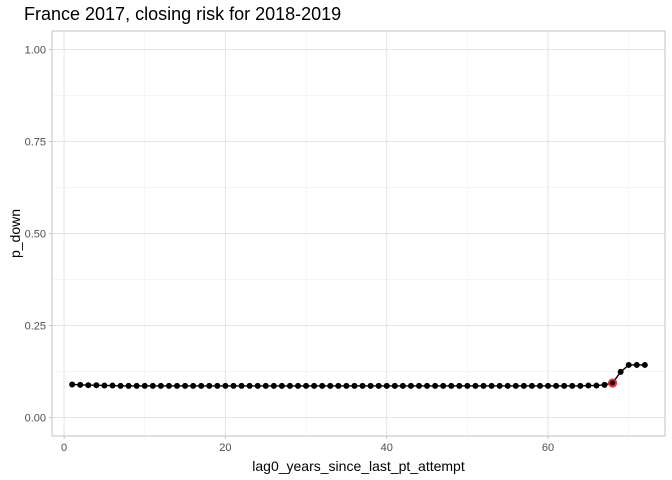 This screenshot has height=480, width=672. Describe the element at coordinates (548, 448) in the screenshot. I see `x-tick-label: 60` at that location.